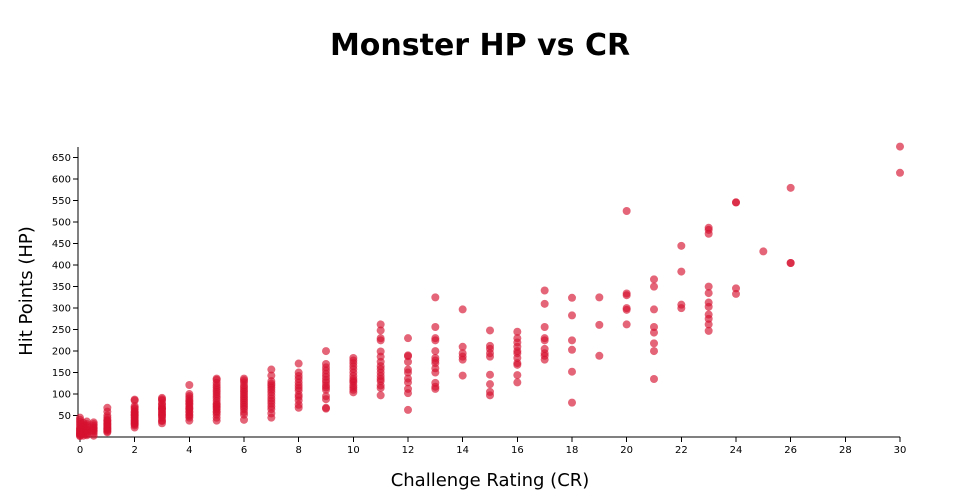 The width and height of the screenshot is (960, 500). What do you see at coordinates (491, 446) in the screenshot?
I see `x-axis: 0 2 4 6 8 10 12 14 16 18 20 22 24 26 28 30` at bounding box center [491, 446].